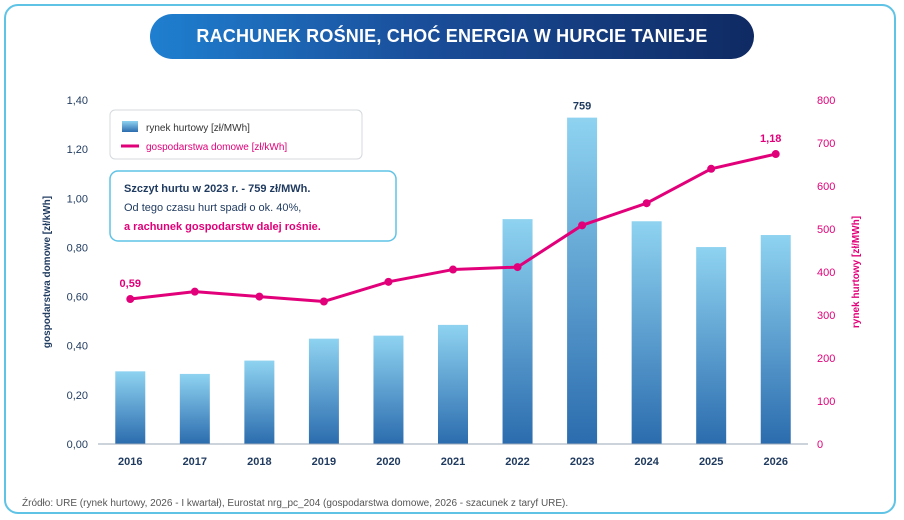 The width and height of the screenshot is (904, 520). Describe the element at coordinates (77, 445) in the screenshot. I see `y-left-tick-label: 0,00` at that location.